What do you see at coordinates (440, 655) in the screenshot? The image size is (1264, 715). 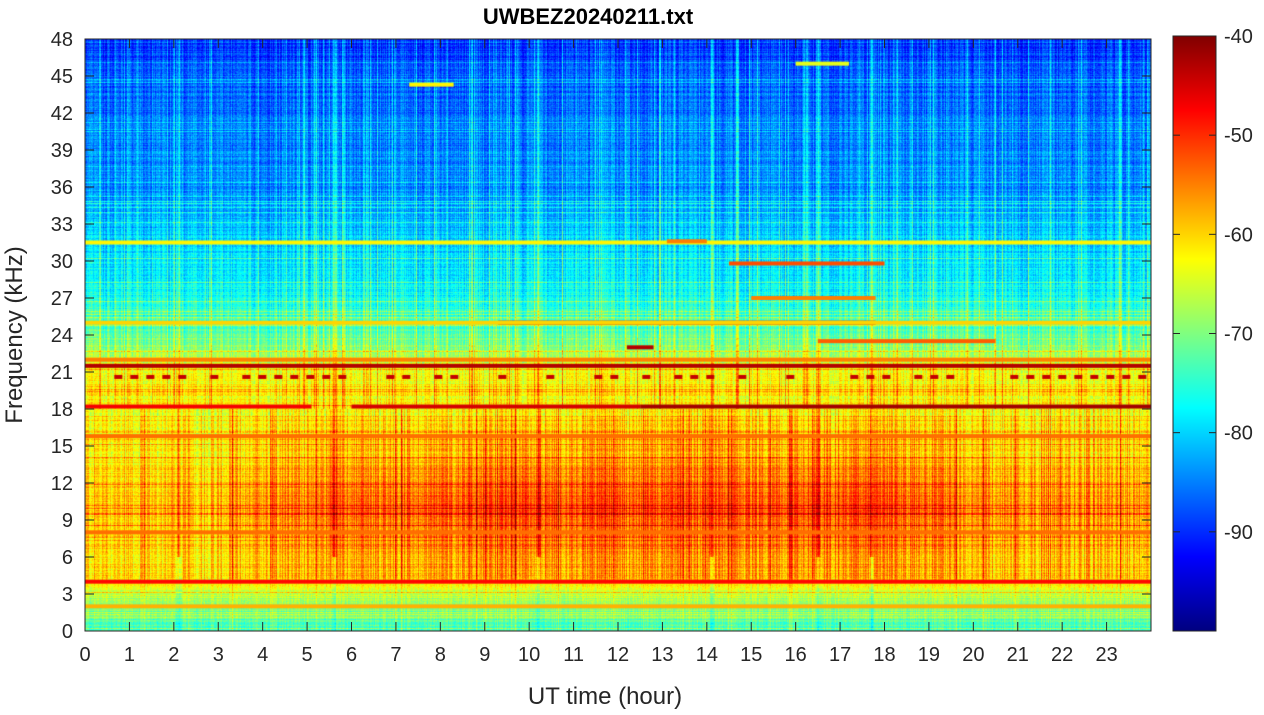 I see `x-tick-label: 8` at bounding box center [440, 655].